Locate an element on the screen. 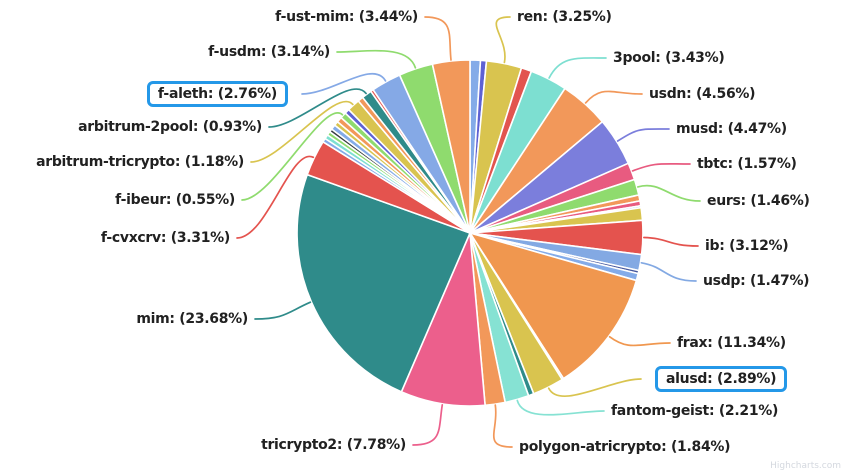 The height and width of the screenshot is (474, 844). pie-label-tricrypto2: tricrypto2: (7.78%) is located at coordinates (333, 444).